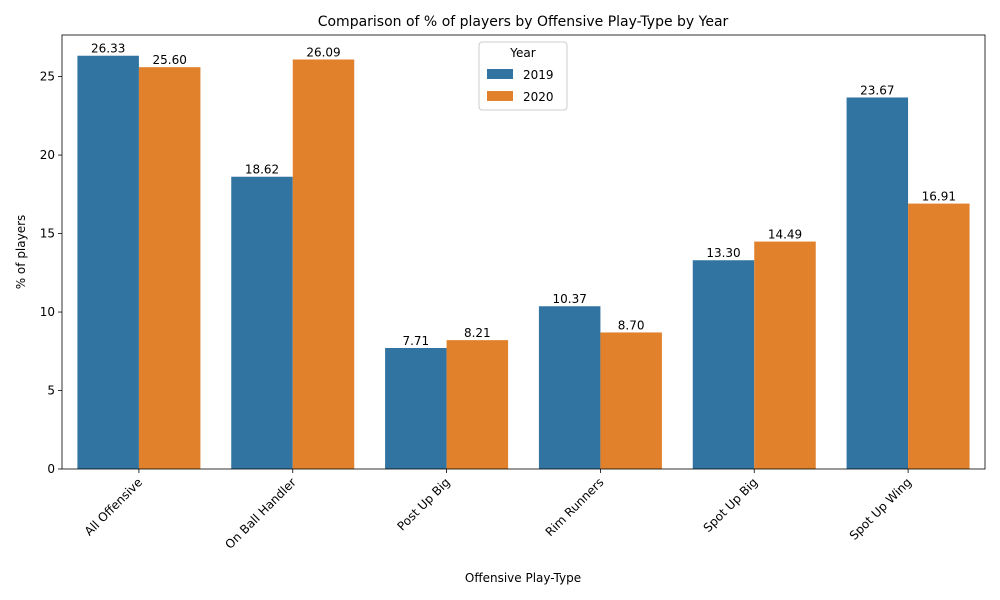 This screenshot has width=1000, height=600. I want to click on legend-swatch-2019, so click(500, 74).